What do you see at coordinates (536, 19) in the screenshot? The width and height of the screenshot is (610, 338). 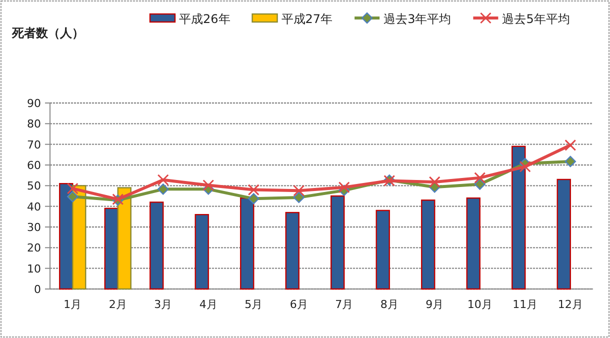 I see `legend-label: 過去5年平均` at bounding box center [536, 19].